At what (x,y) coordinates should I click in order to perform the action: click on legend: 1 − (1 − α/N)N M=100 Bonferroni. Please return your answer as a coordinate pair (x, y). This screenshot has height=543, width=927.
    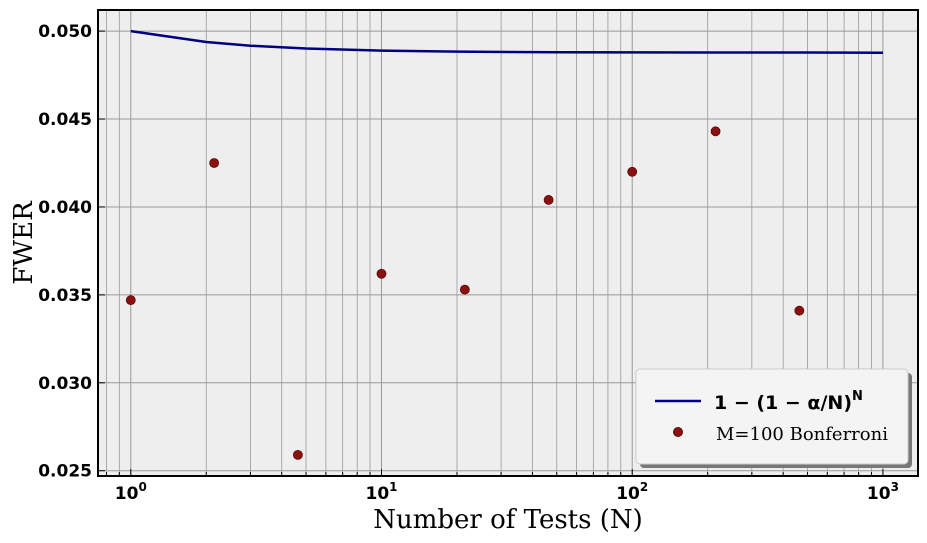
    Looking at the image, I should click on (773, 418).